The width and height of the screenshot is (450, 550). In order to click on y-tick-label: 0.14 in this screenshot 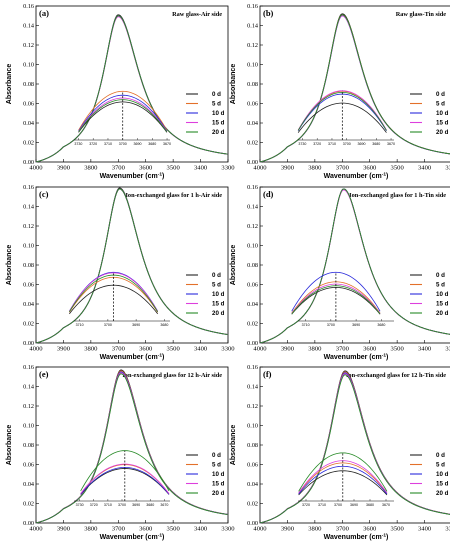, I will do `click(252, 387)`.